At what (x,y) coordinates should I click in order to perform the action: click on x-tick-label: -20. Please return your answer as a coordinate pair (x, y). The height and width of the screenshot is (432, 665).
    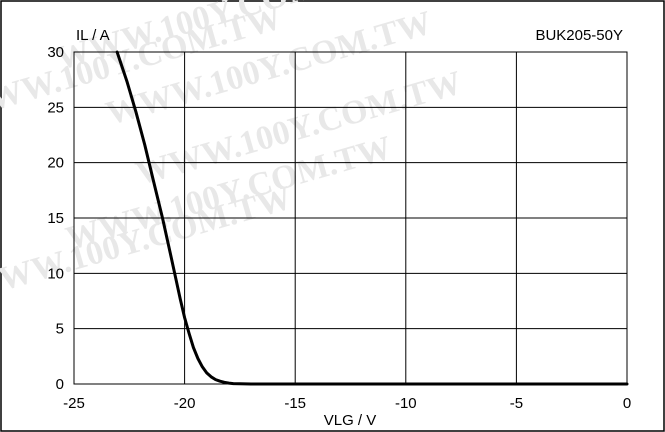
    Looking at the image, I should click on (185, 403).